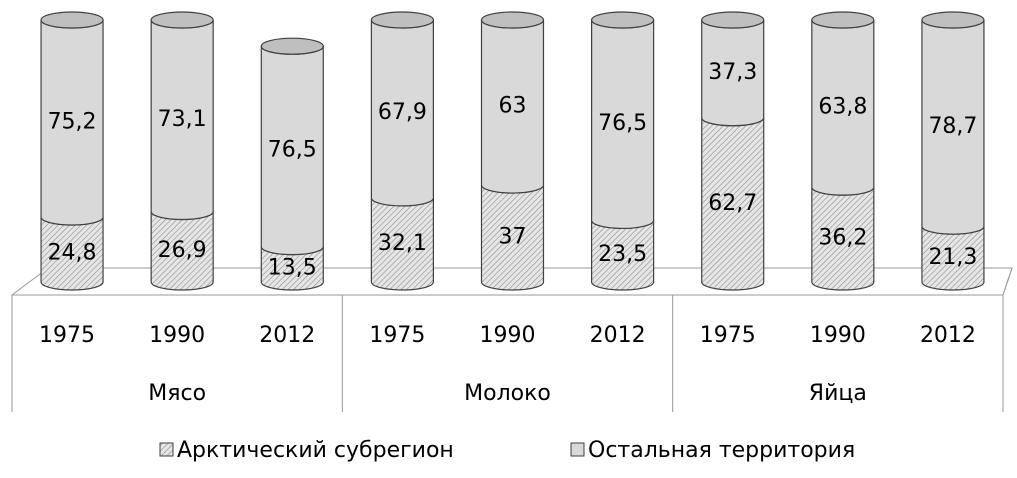 This screenshot has width=1017, height=478. What do you see at coordinates (507, 393) in the screenshot?
I see `group-label: Молоко` at bounding box center [507, 393].